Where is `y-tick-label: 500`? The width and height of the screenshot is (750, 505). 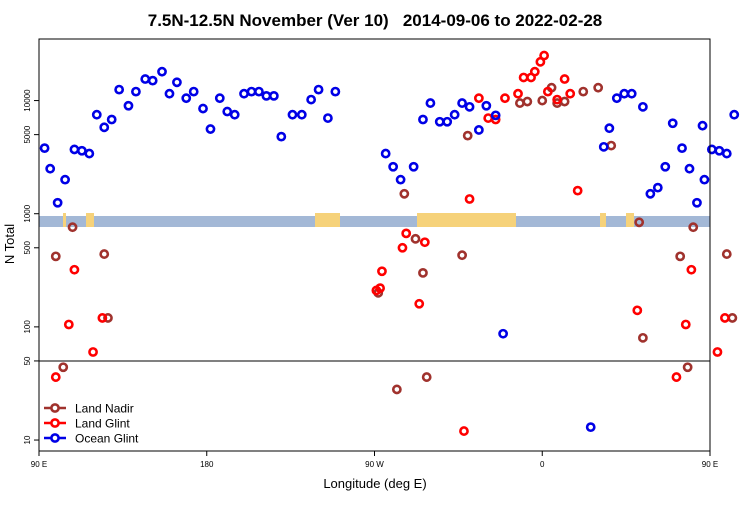
y-tick-label: 500 is located at coordinates (27, 248).